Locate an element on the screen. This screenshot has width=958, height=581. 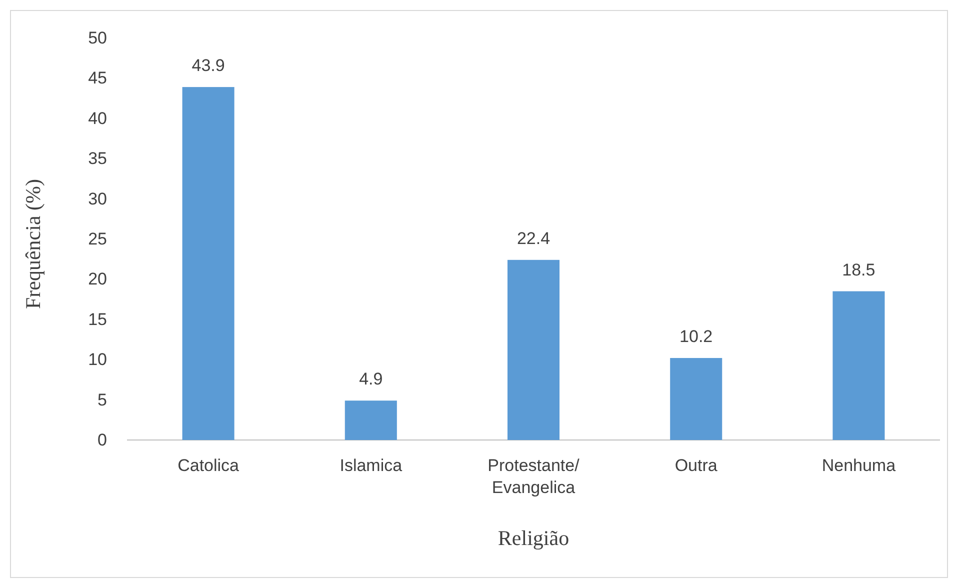
y-tick-label: 20 is located at coordinates (97, 279).